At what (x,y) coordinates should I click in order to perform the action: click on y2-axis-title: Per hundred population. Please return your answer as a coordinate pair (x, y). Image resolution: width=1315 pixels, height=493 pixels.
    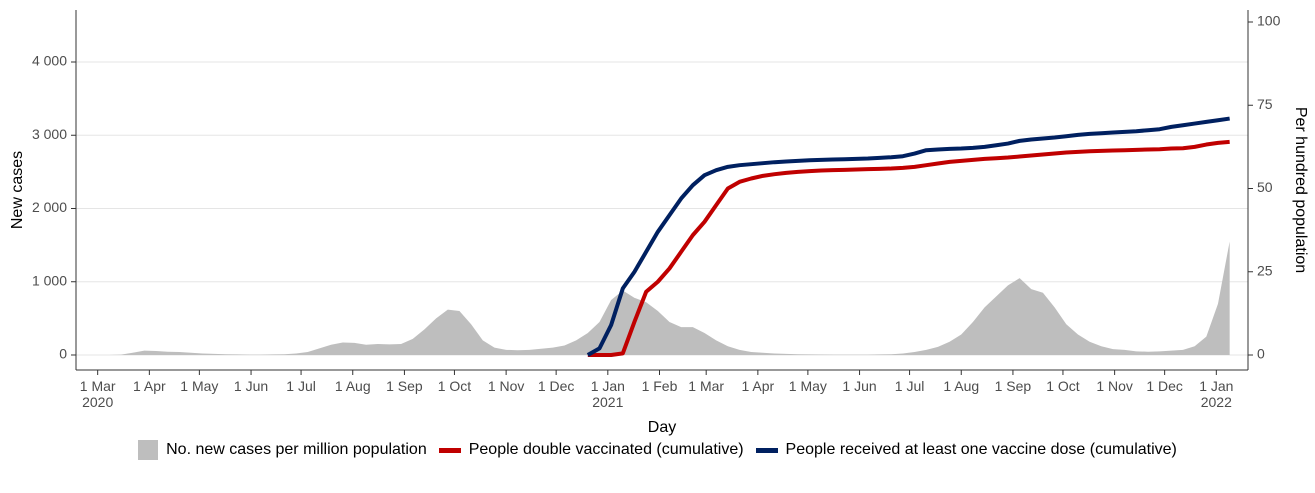
    Looking at the image, I should click on (1300, 190).